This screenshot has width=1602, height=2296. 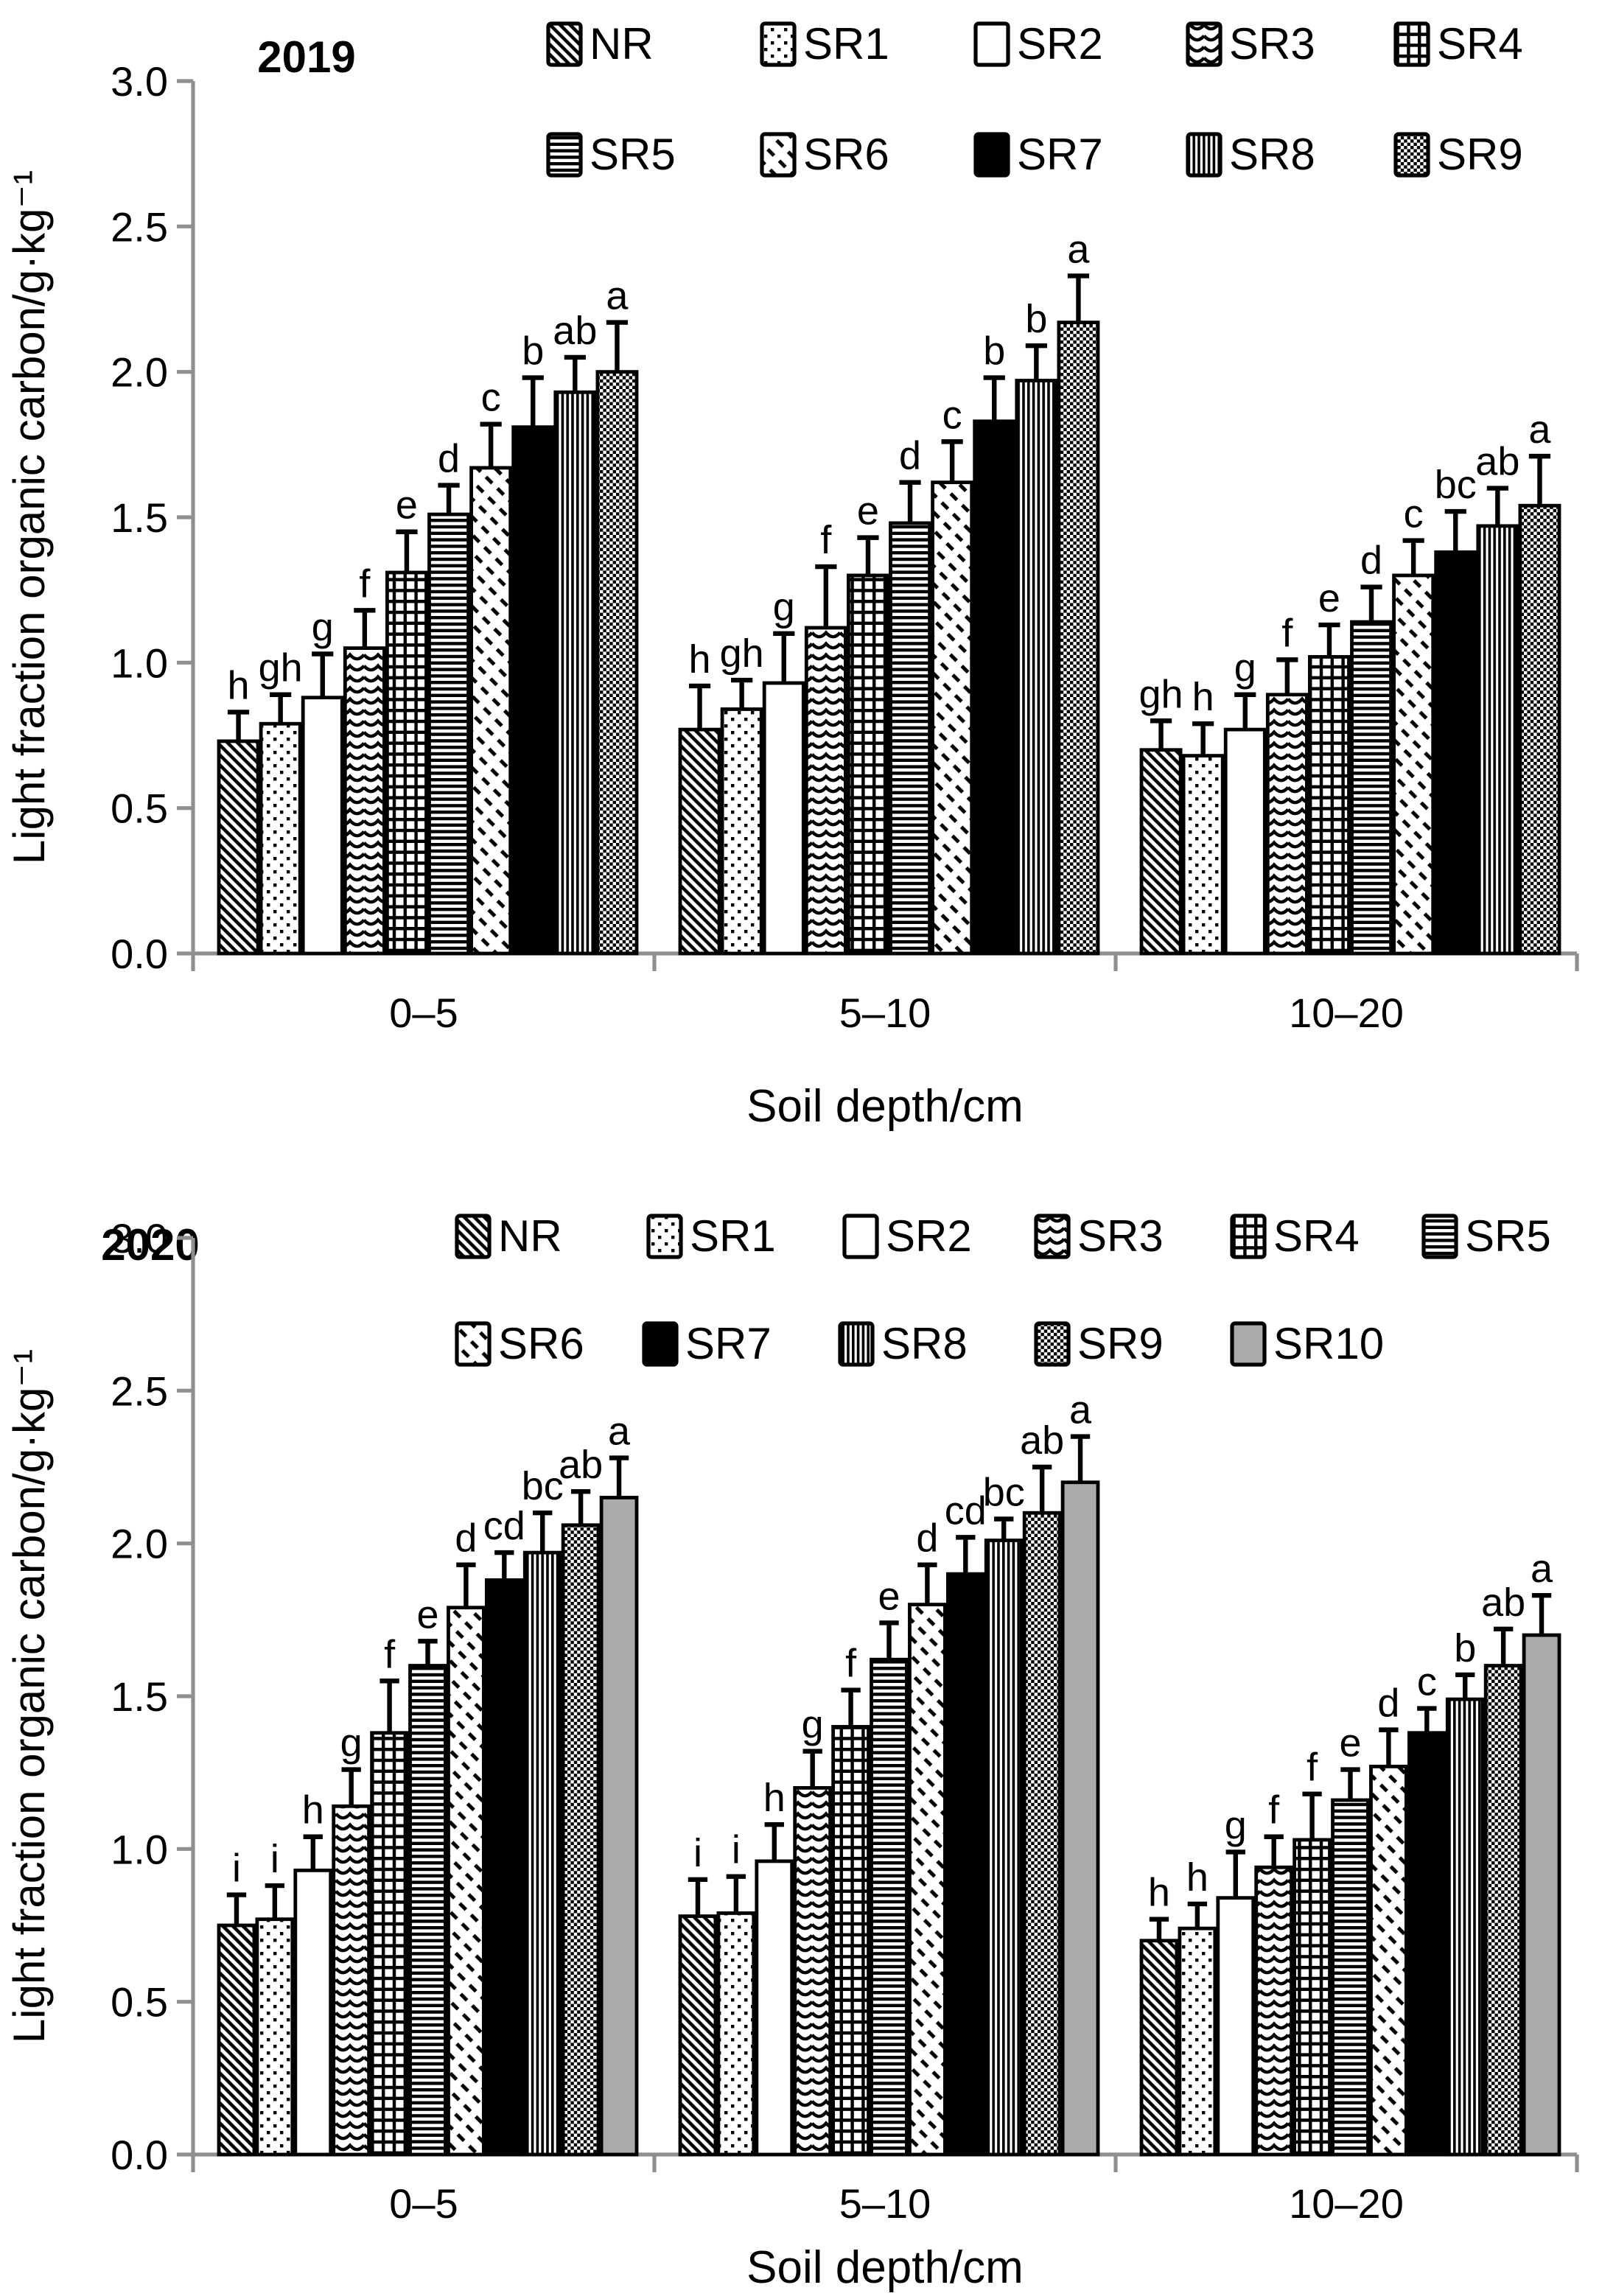 I want to click on chart-title: 2020, so click(x=150, y=1245).